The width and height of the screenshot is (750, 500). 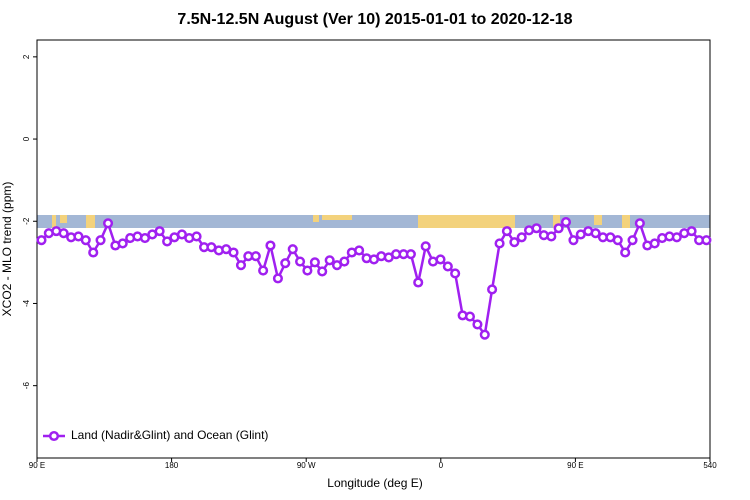 I want to click on y-tick-label: -6, so click(x=26, y=386).